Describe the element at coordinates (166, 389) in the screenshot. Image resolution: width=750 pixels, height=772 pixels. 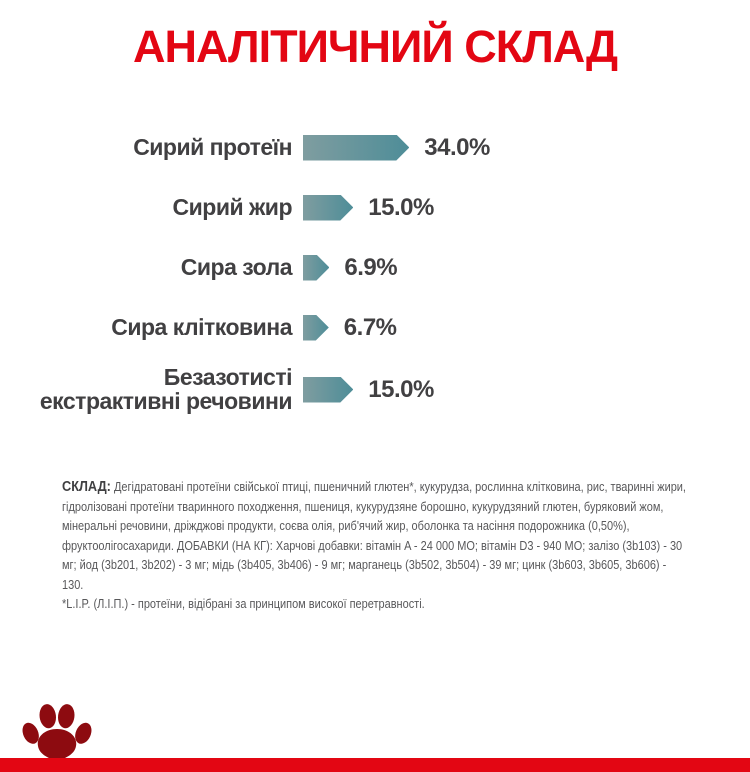
I see `nutrient-label: Безазотисті екстрактивні речовини` at that location.